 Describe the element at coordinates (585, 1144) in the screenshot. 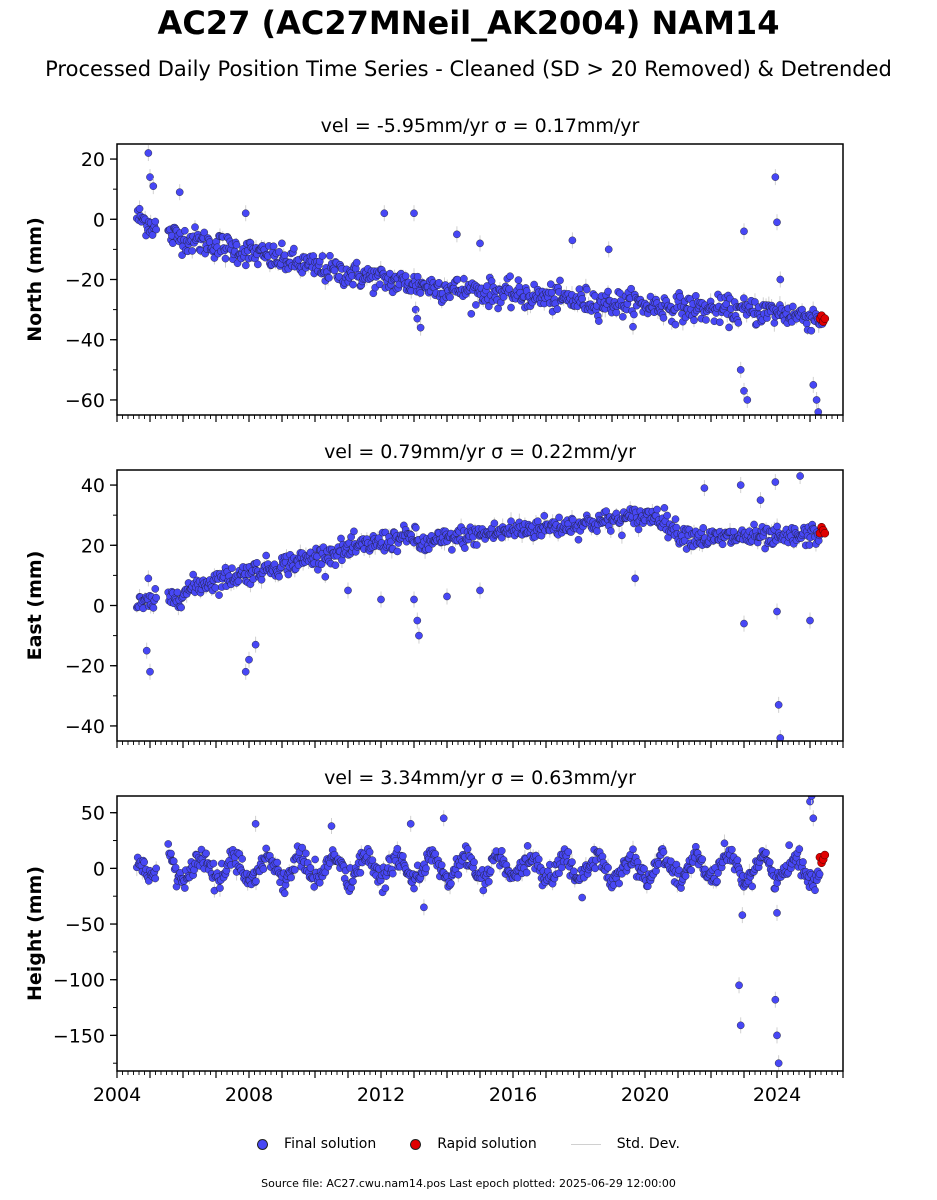

I see `std-dev-line-icon` at that location.